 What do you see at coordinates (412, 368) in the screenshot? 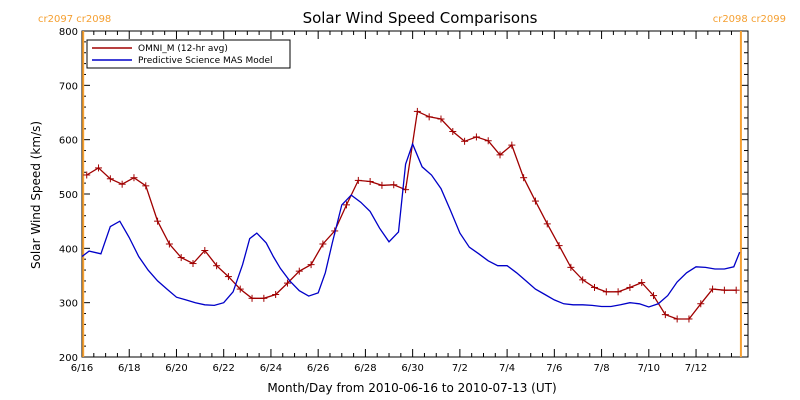
I see `x-tick-label: 6/30` at bounding box center [412, 368].